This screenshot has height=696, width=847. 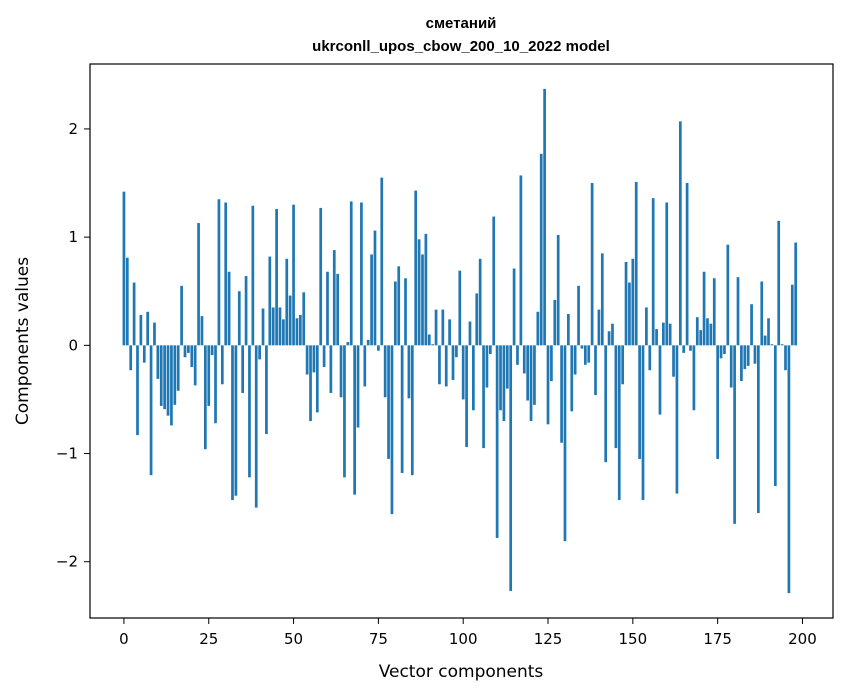 I want to click on y-tick-label: 2, so click(x=73, y=129).